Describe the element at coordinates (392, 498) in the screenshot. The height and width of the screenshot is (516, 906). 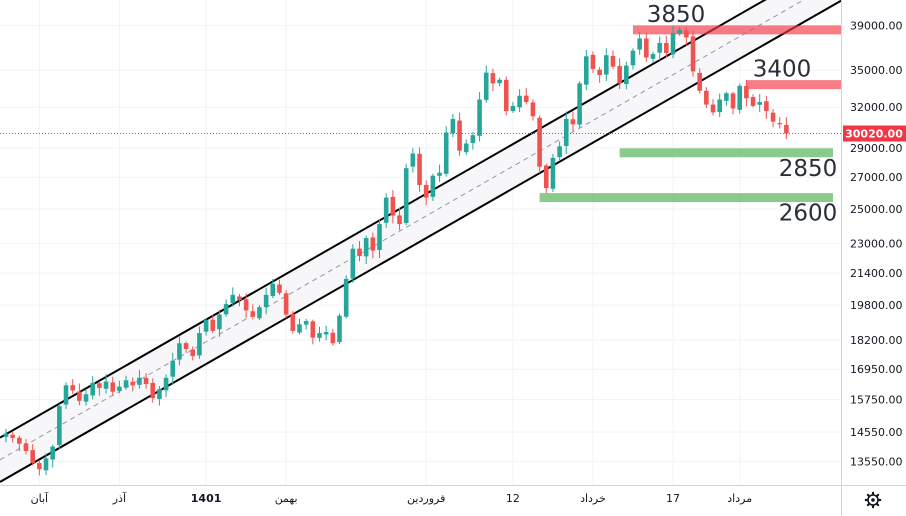
I see `x-axis: آبان آذر 1401 بهمن فروردین 12 خرداد 17 مرداد` at that location.